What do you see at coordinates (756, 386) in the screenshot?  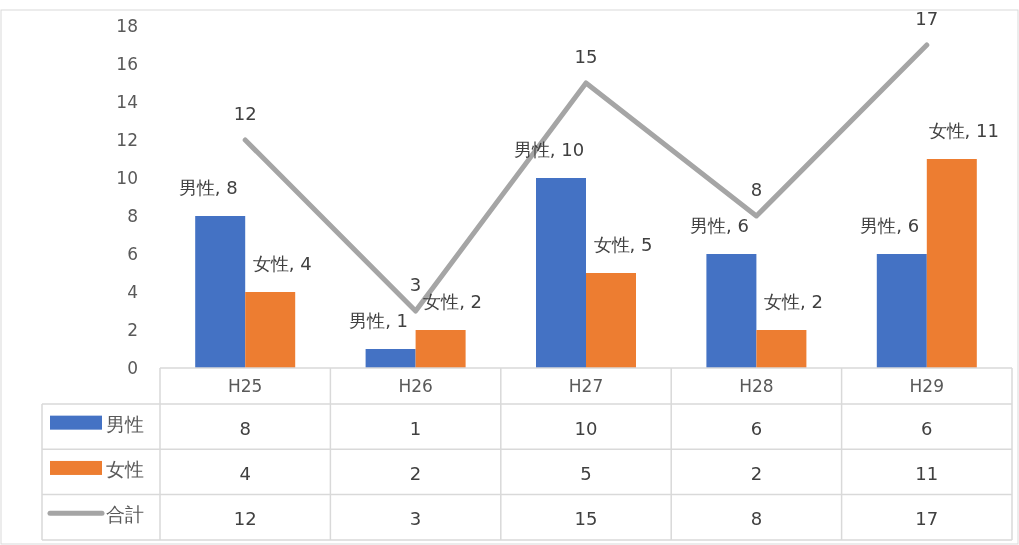 I see `x-tick-label: H28` at bounding box center [756, 386].